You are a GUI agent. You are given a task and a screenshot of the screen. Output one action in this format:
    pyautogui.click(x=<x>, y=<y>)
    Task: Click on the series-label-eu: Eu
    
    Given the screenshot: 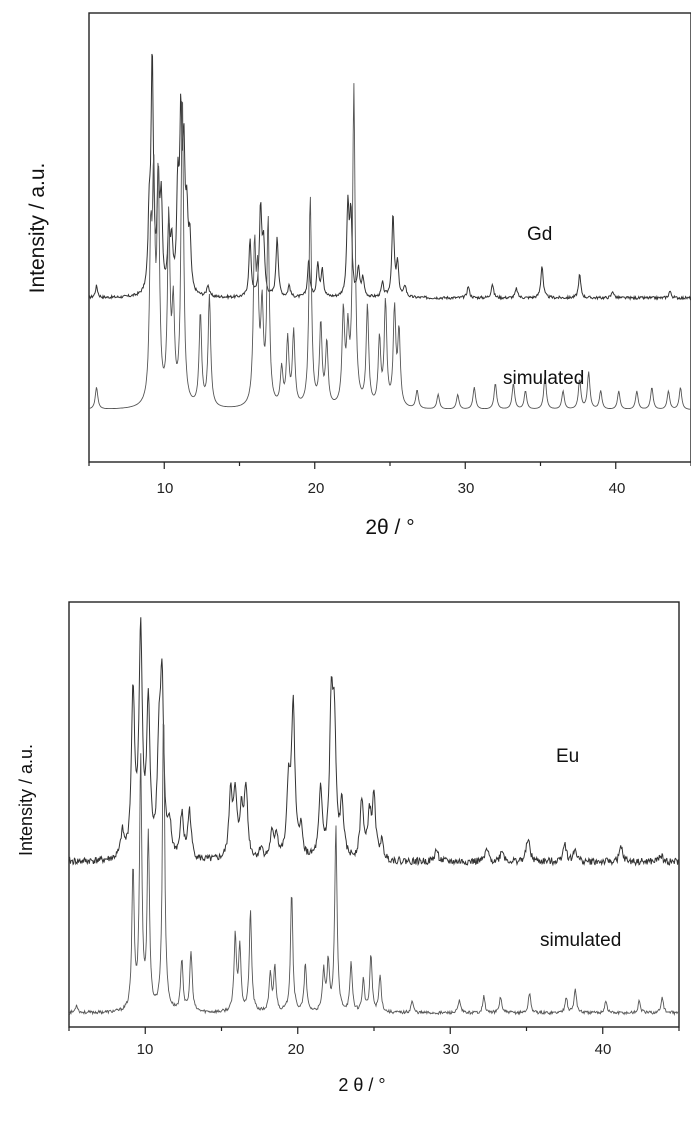 What is the action you would take?
    pyautogui.click(x=567, y=756)
    